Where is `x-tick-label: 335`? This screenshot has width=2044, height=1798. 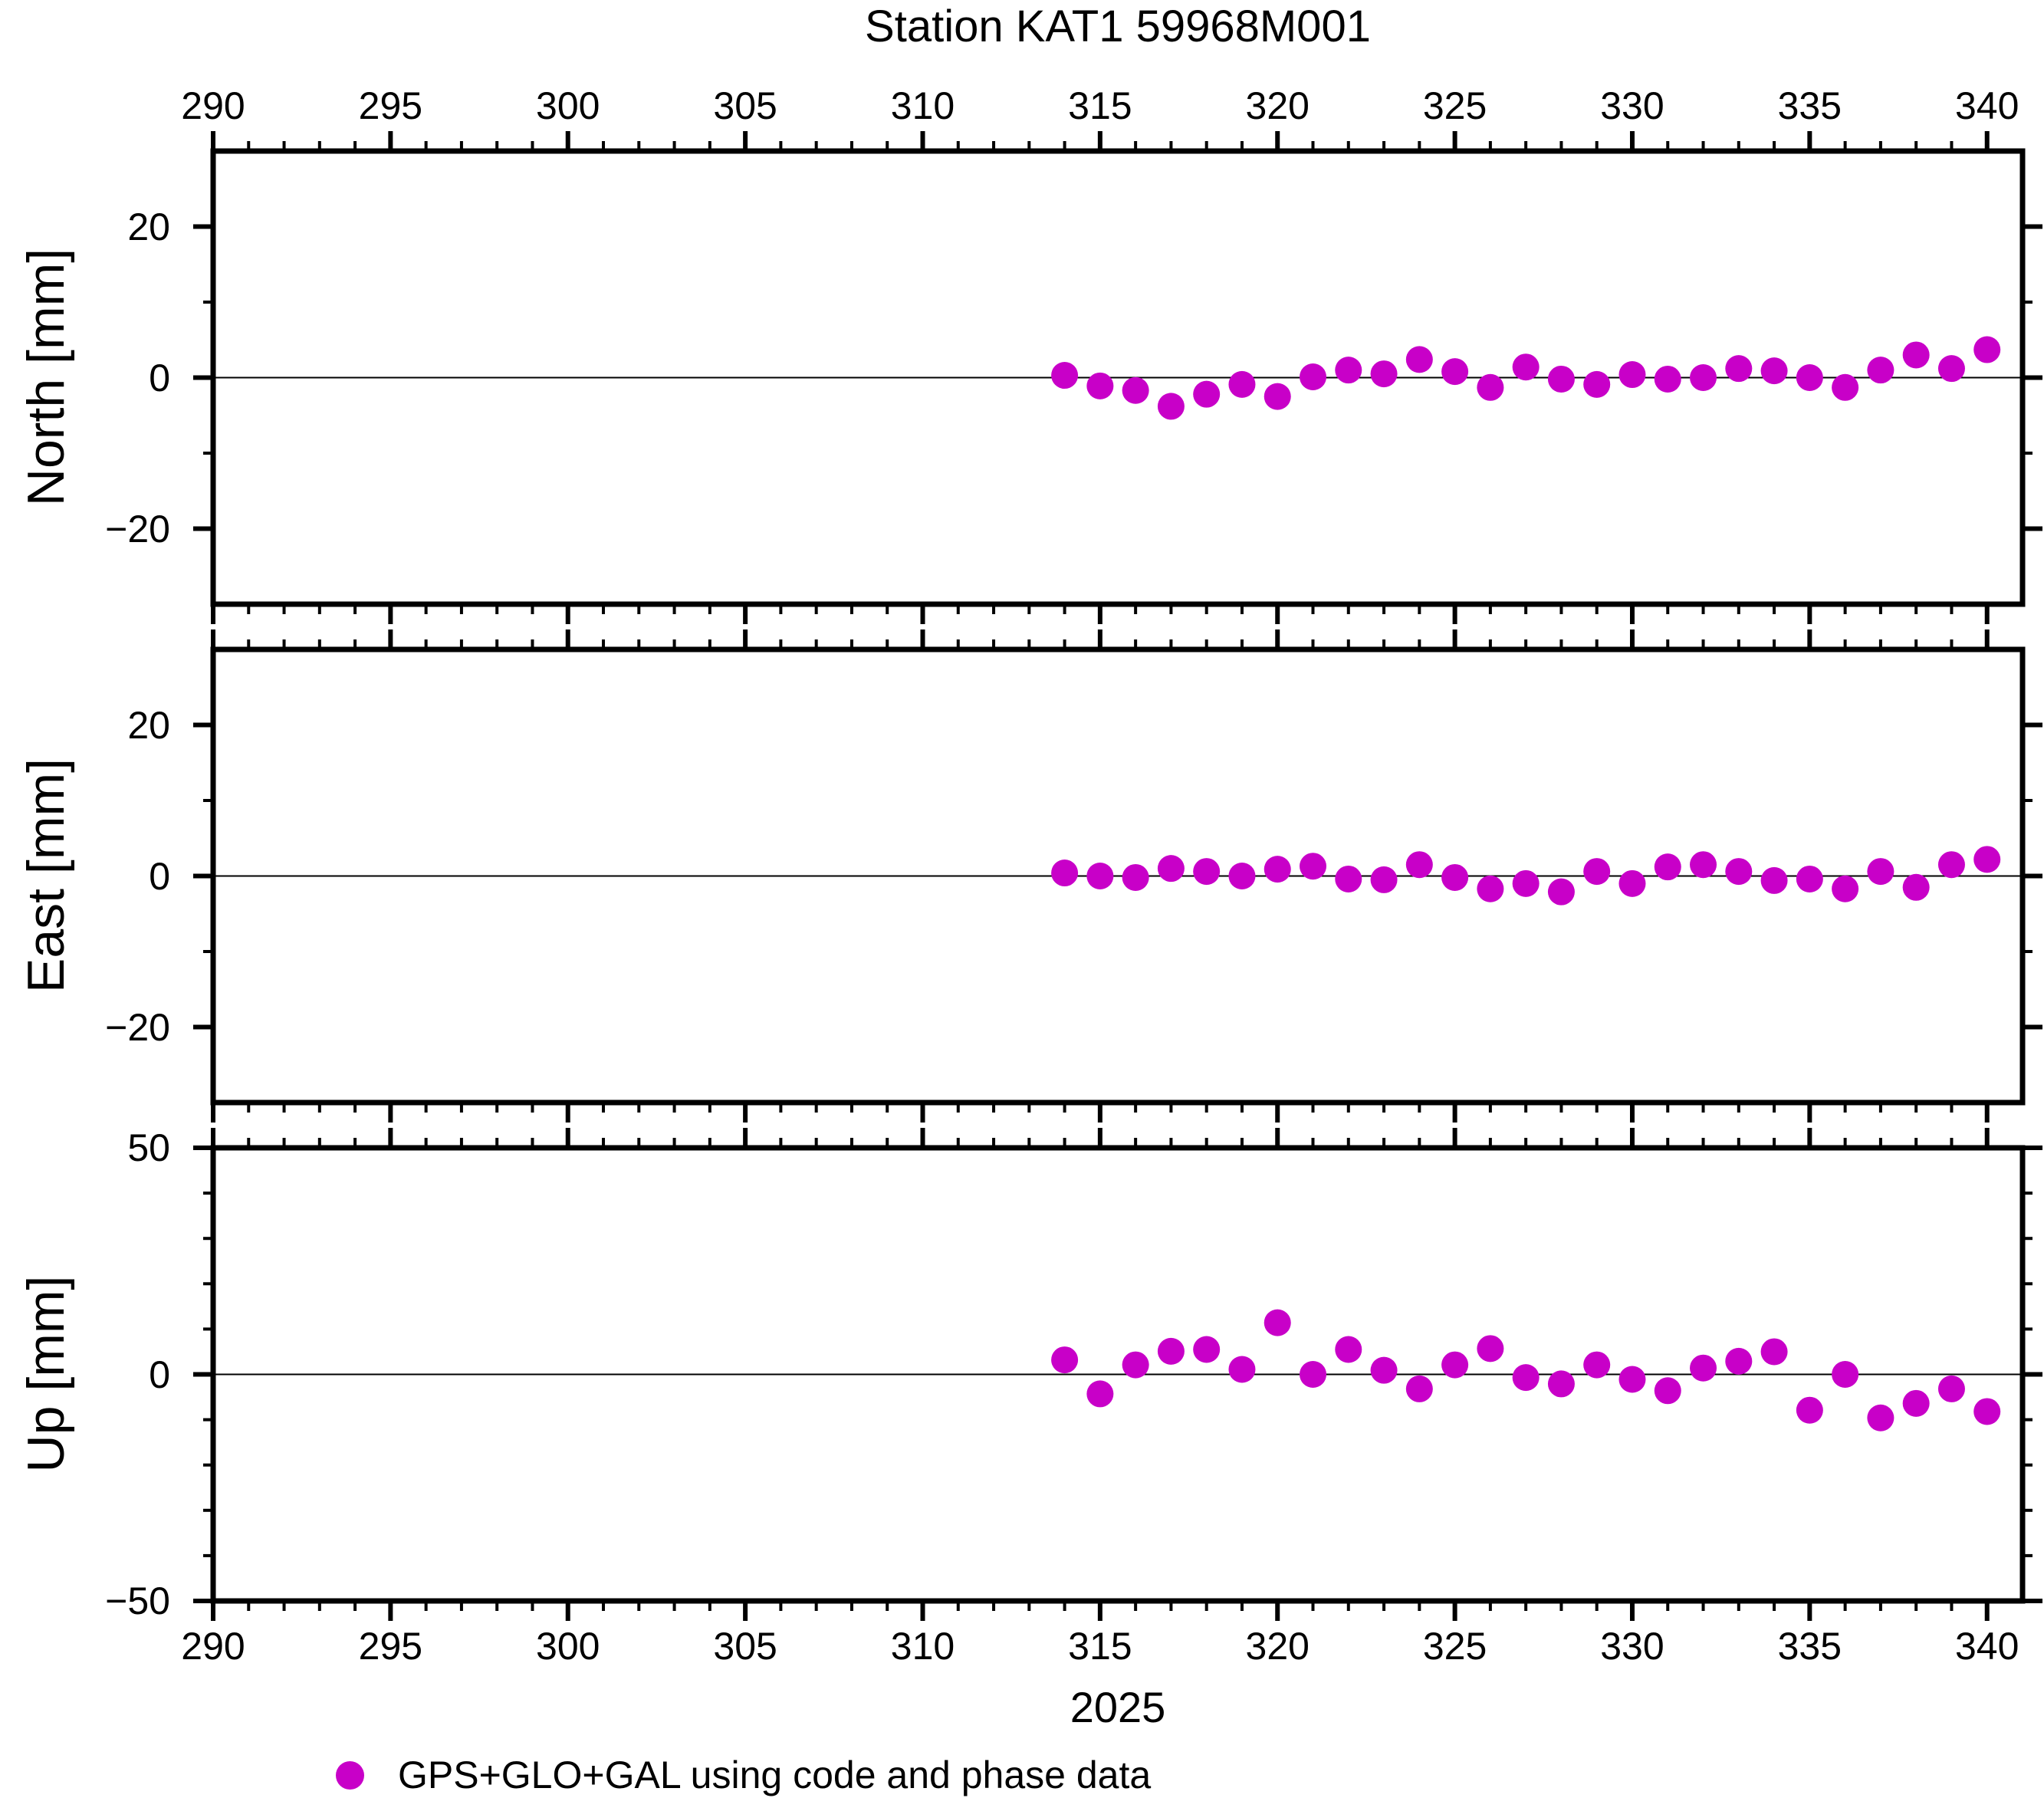
x-tick-label: 335 is located at coordinates (1810, 1646).